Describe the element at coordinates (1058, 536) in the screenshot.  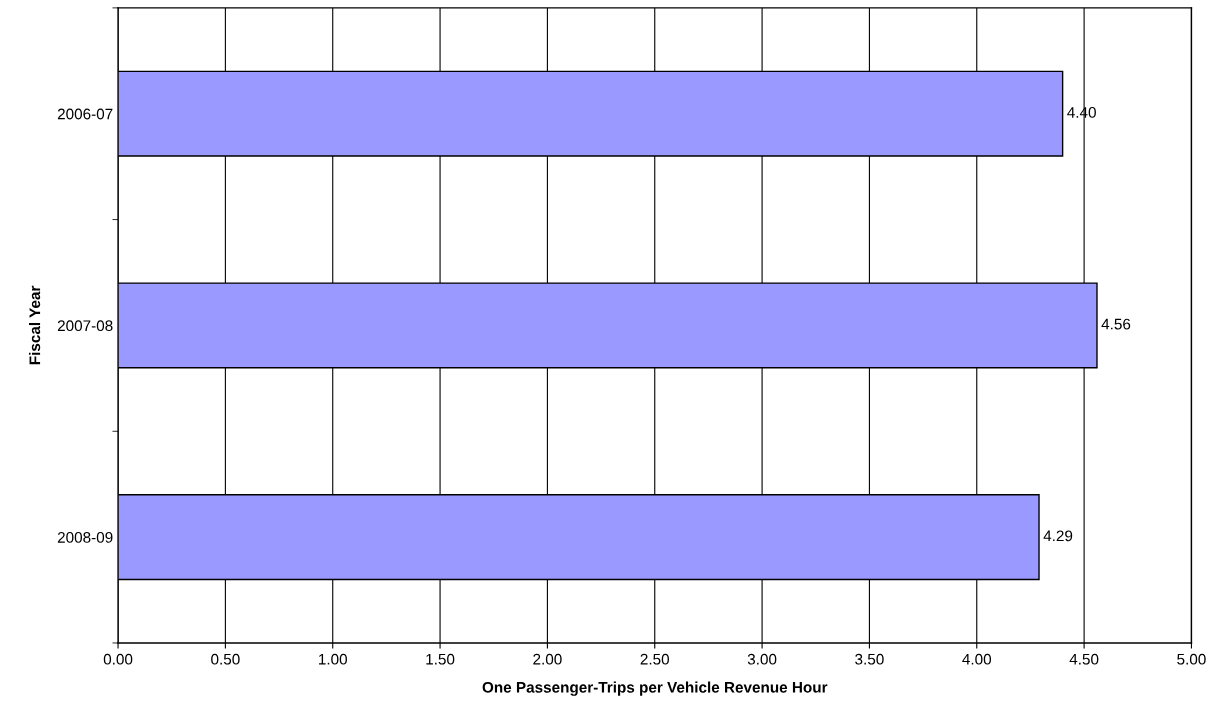
I see `data-label: 4.29` at that location.